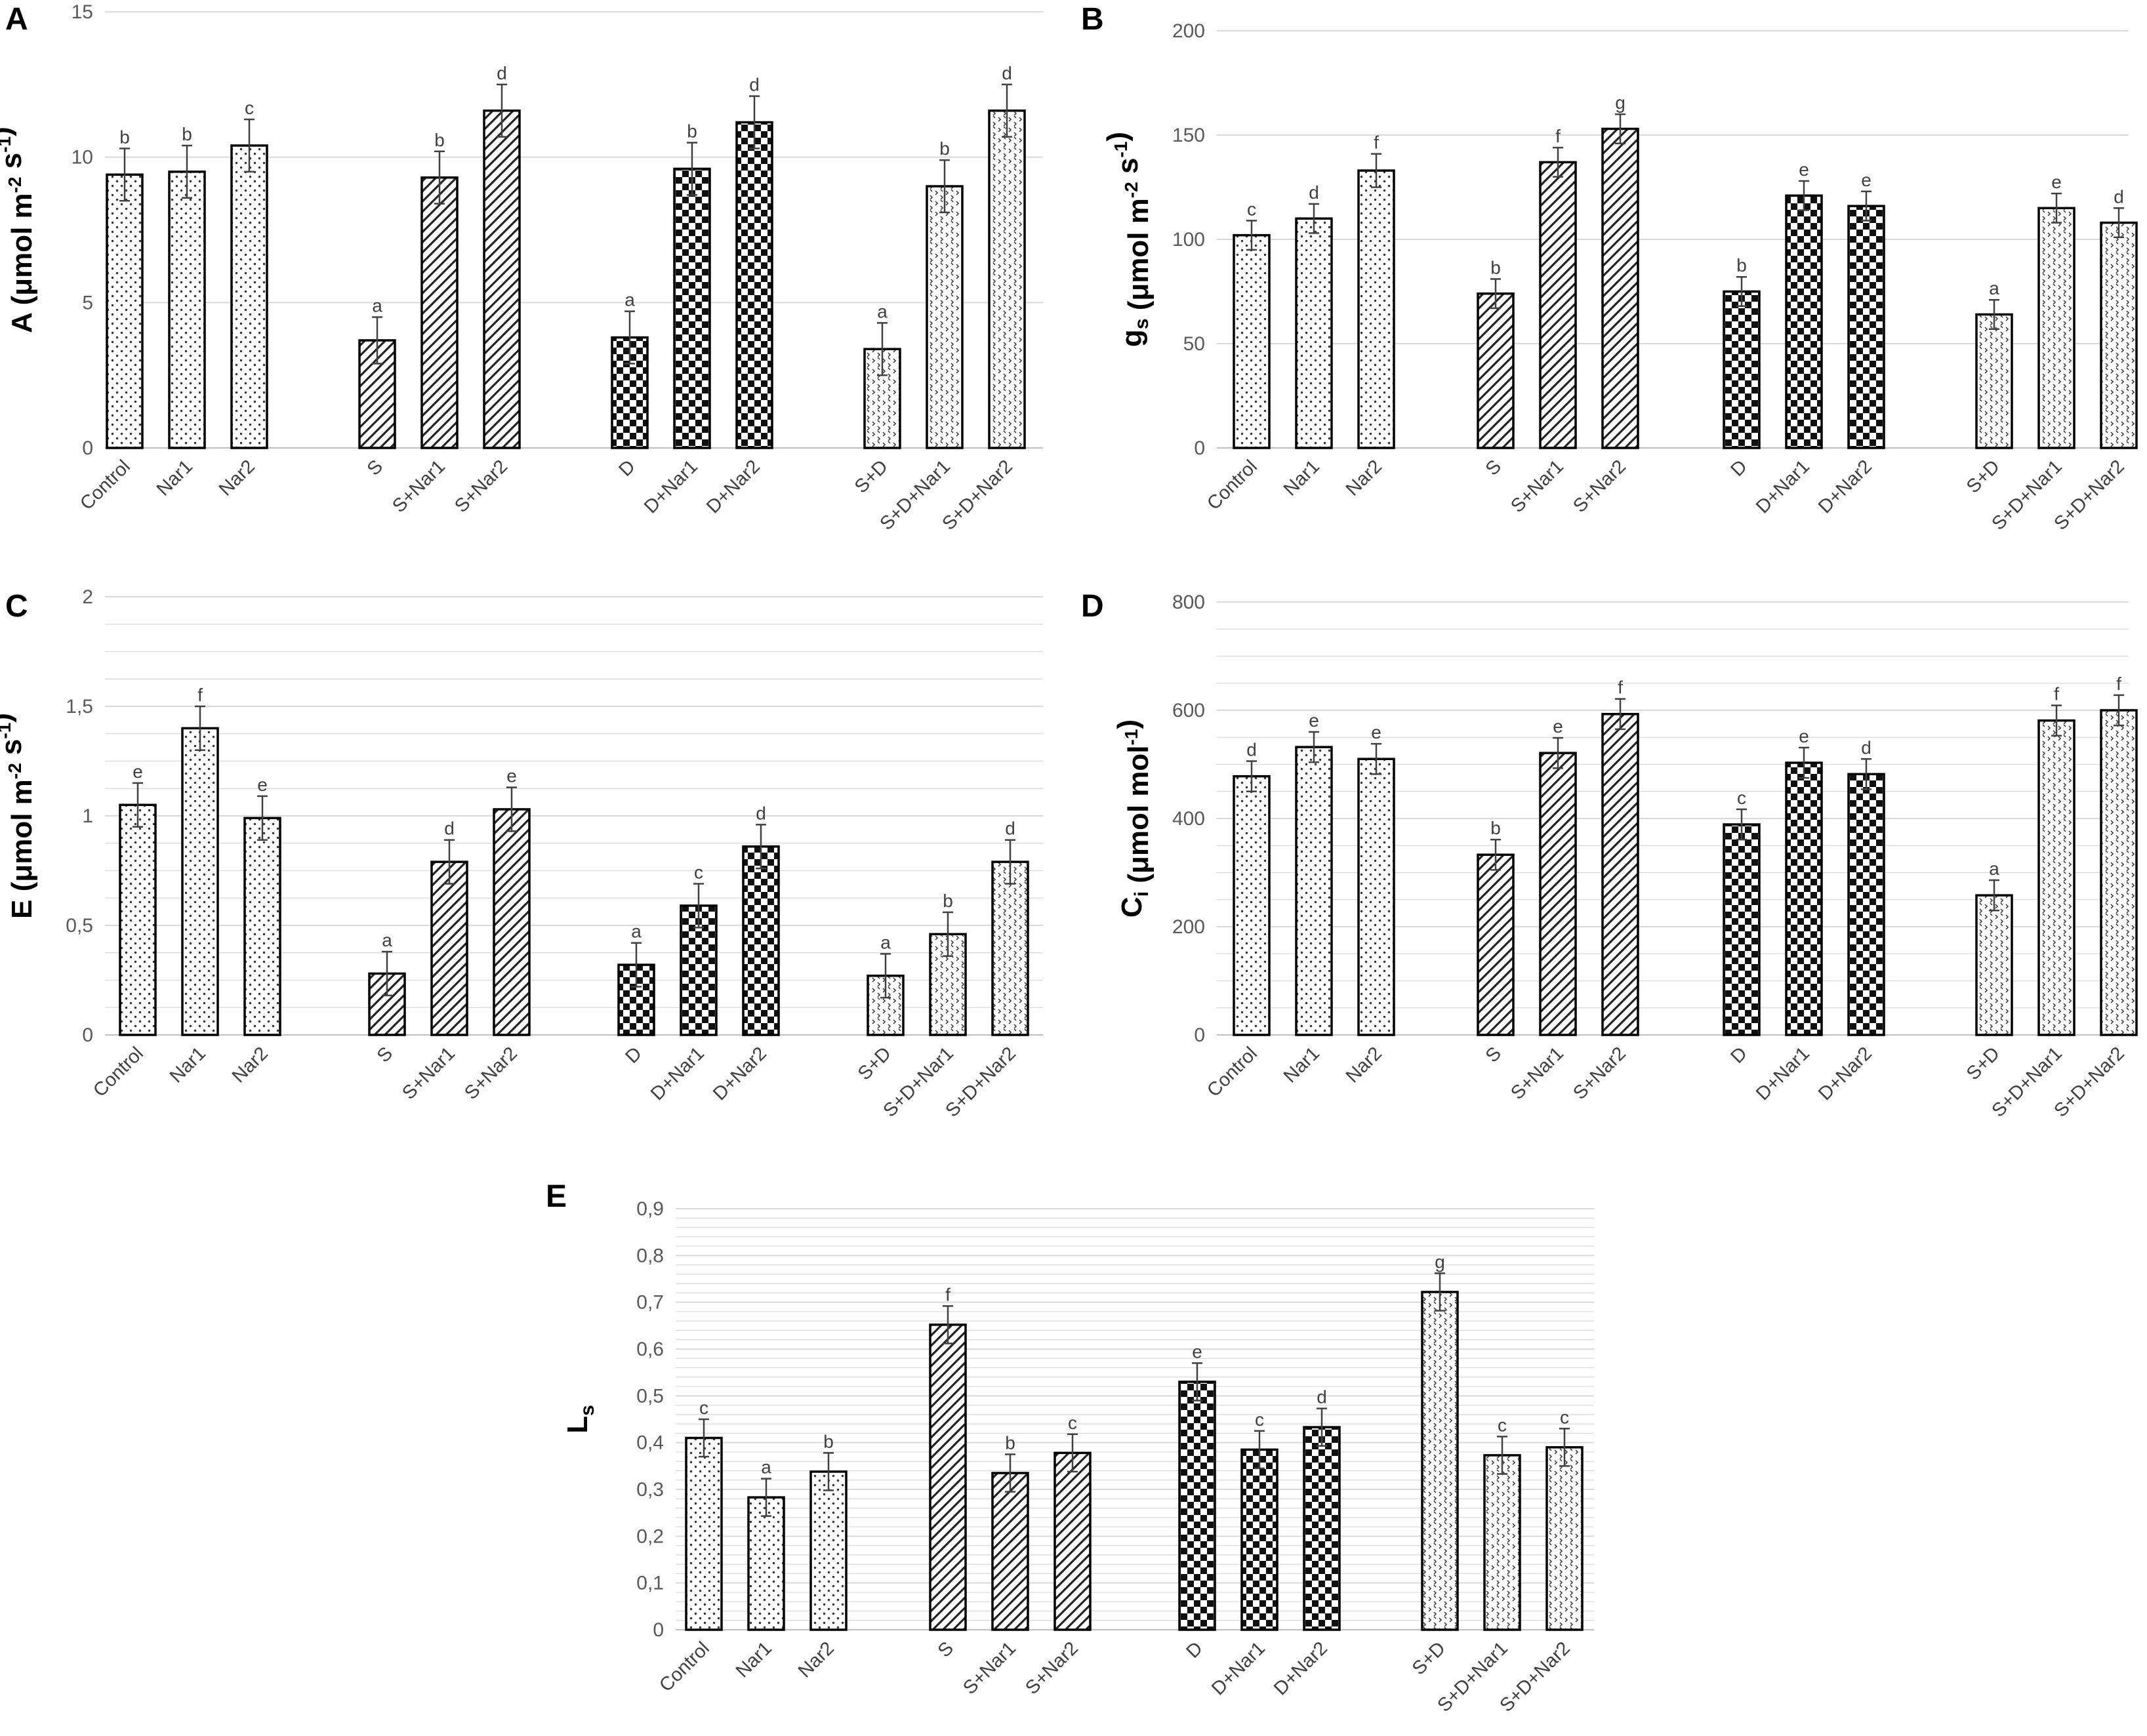 Image resolution: width=2147 pixels, height=1736 pixels. Describe the element at coordinates (16, 606) in the screenshot. I see `panel-letter: C` at that location.